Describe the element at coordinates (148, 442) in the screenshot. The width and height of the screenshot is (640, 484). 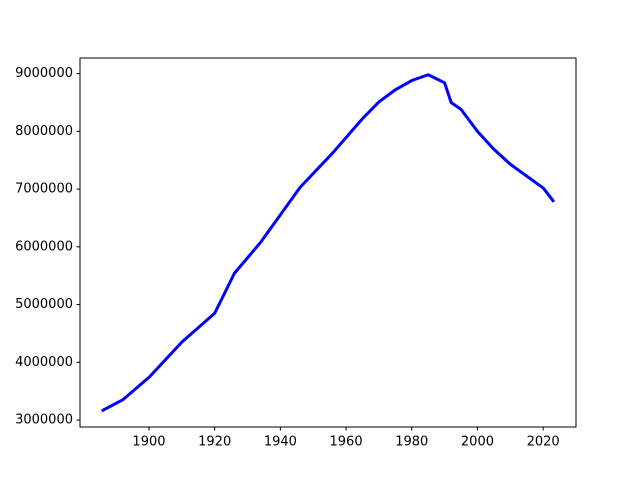
I see `x-tick-label: 1900` at that location.